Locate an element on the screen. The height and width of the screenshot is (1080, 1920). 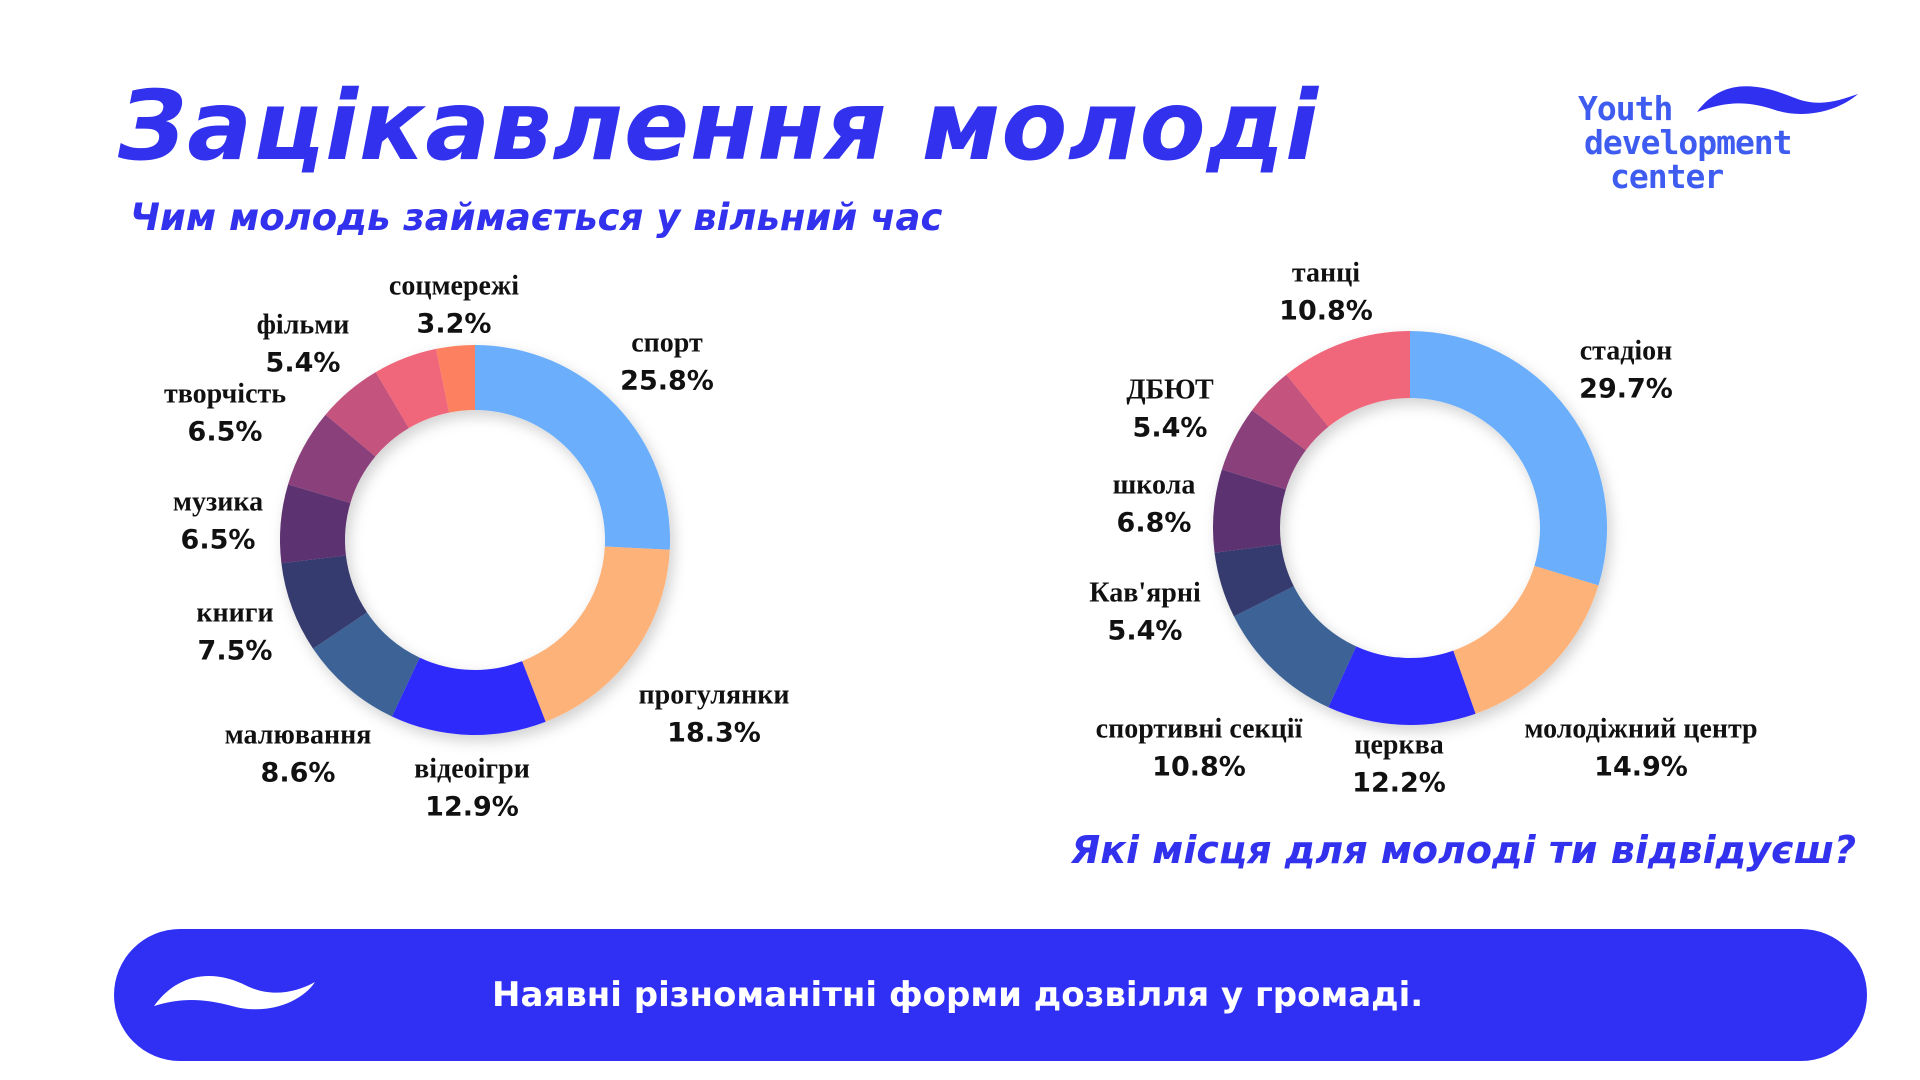
donut-slice-спортивні-секції is located at coordinates (1295, 647).